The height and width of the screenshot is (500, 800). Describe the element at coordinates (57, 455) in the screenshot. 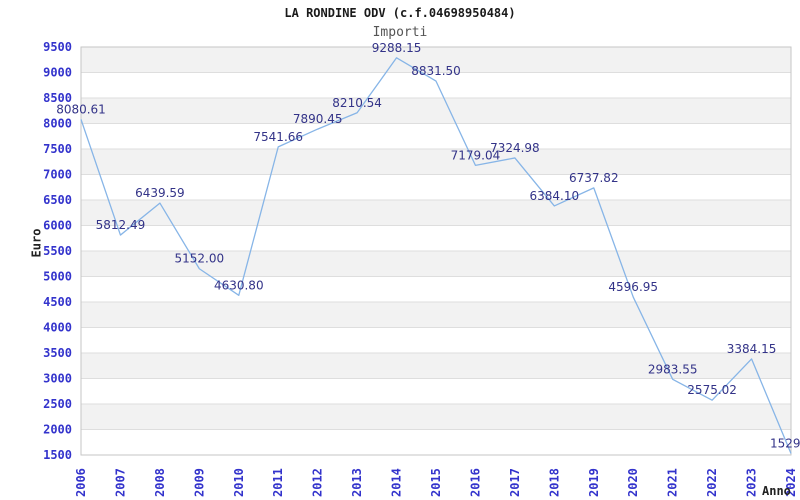

I see `y-tick-label: 1500` at that location.